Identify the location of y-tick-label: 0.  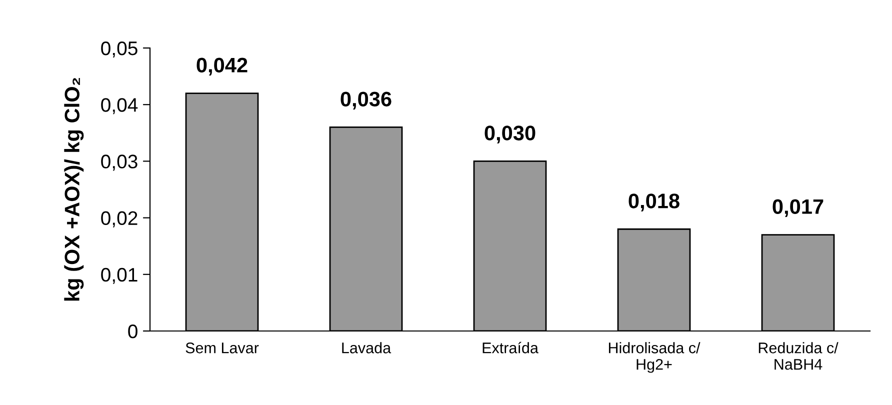
(133, 331).